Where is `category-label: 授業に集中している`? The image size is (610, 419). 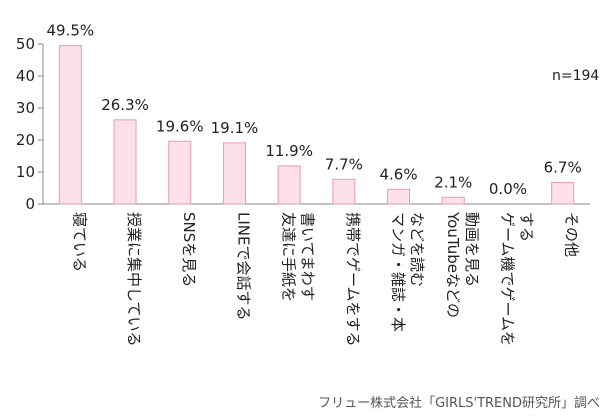 category-label: 授業に集中している is located at coordinates (134, 279).